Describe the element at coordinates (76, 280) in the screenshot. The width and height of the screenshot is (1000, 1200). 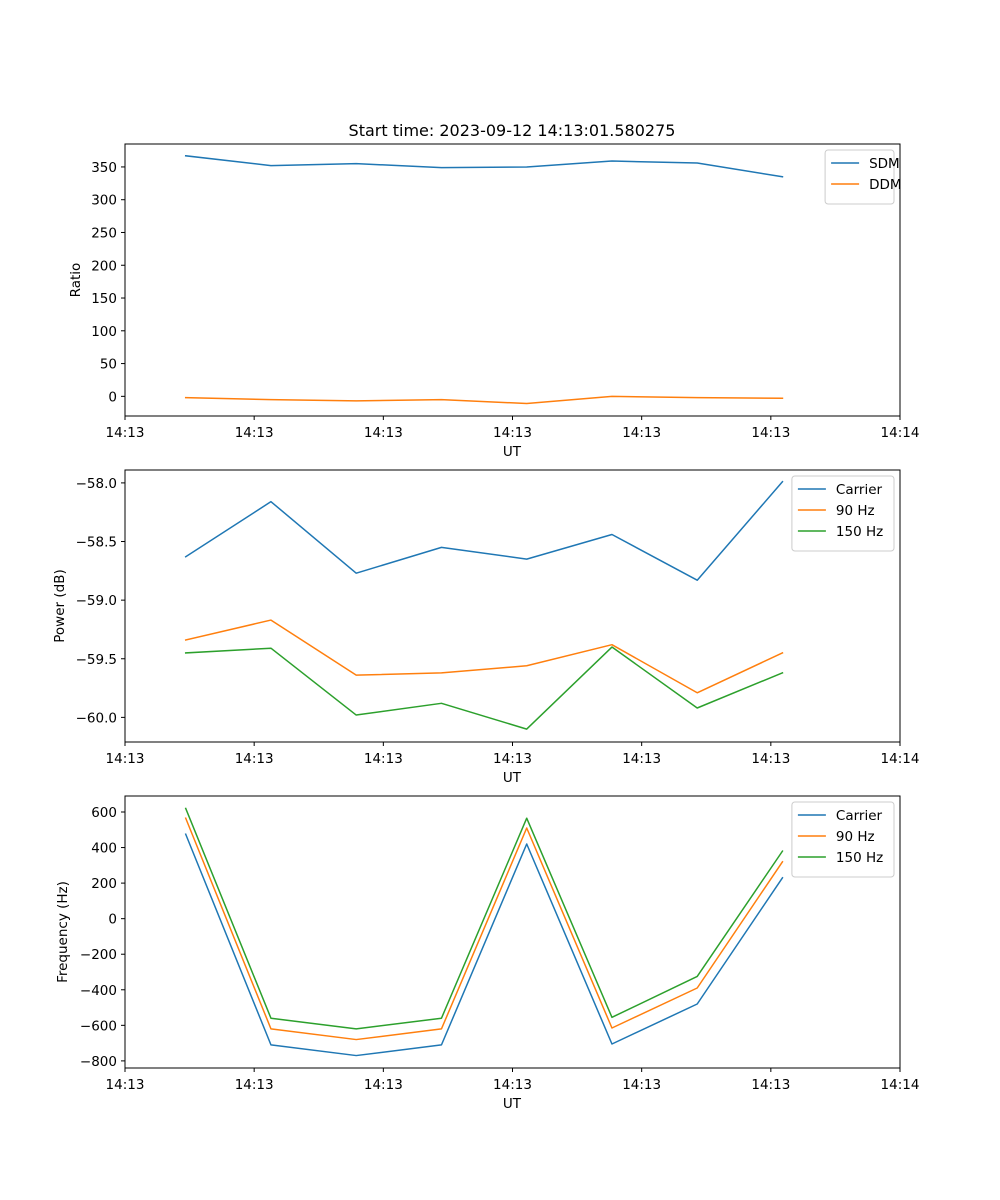
I see `y-axis-label: Ratio` at that location.